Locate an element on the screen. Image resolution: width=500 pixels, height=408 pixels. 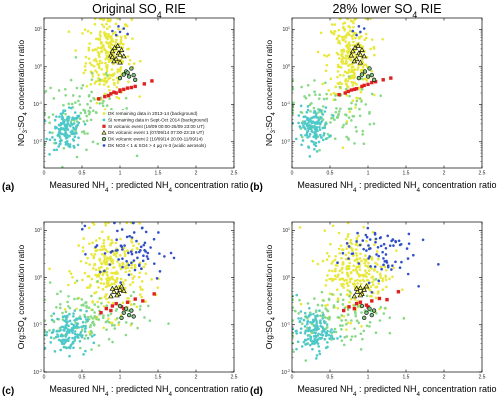
legend-marker-dk_acidic is located at coordinates (104, 145).